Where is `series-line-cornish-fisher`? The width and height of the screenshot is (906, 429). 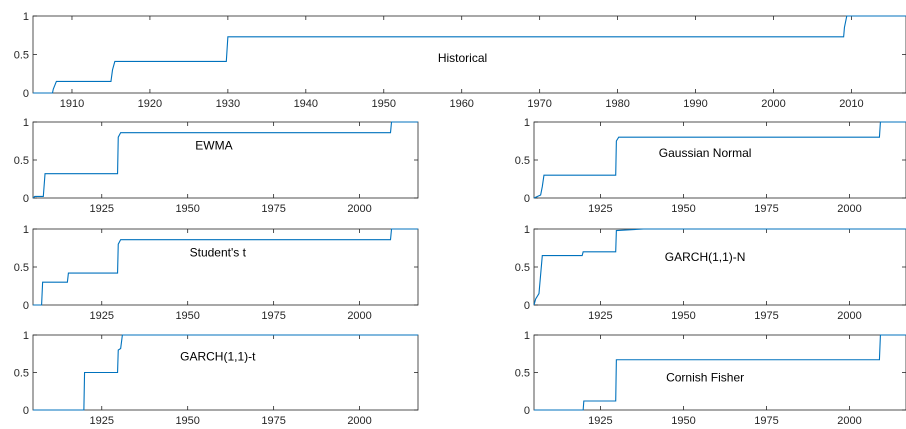
series-line-cornish-fisher is located at coordinates (720, 372).